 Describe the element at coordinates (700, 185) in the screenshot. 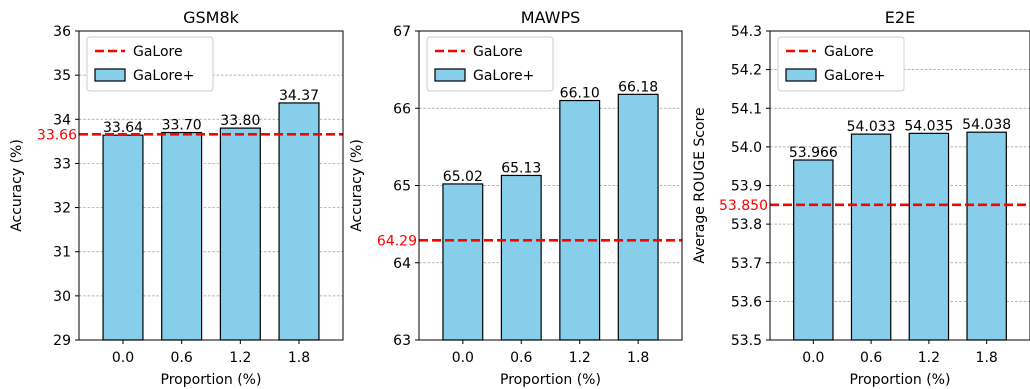

I see `y-axis-label: Average ROUGE Score` at that location.